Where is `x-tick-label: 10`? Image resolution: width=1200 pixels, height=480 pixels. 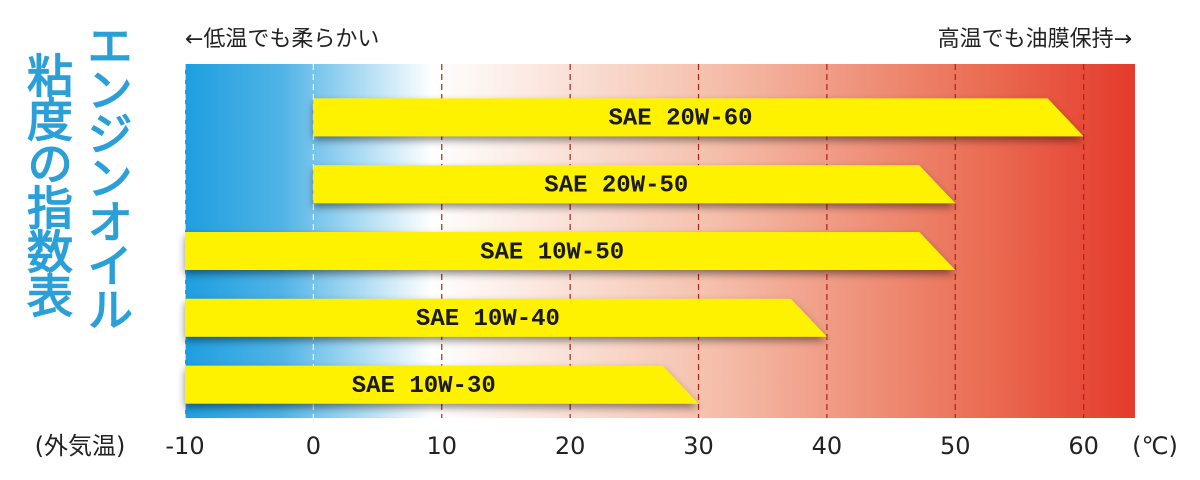 x-tick-label: 10 is located at coordinates (441, 446).